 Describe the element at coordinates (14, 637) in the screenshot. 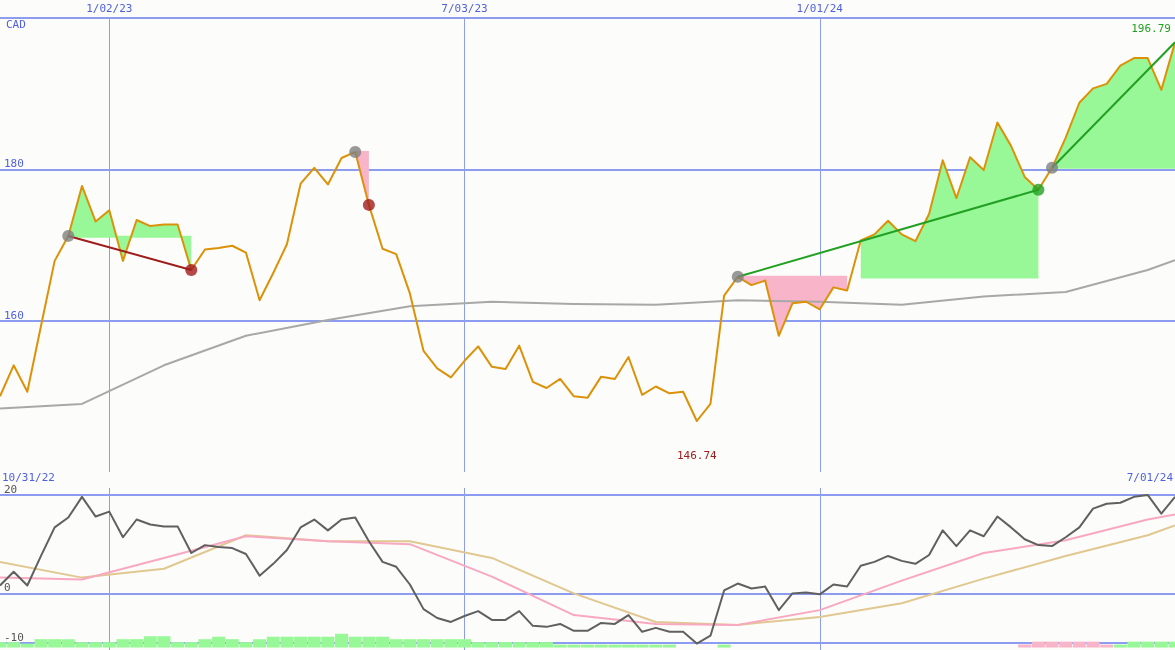

I see `y-tick-label: -10` at that location.